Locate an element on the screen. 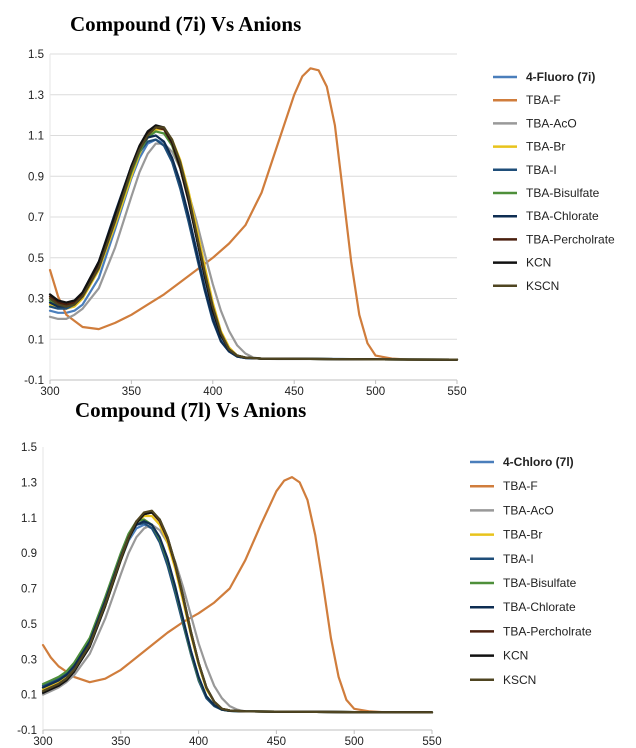  chart-title: Compound (7l) Vs Anions is located at coordinates (190, 410).